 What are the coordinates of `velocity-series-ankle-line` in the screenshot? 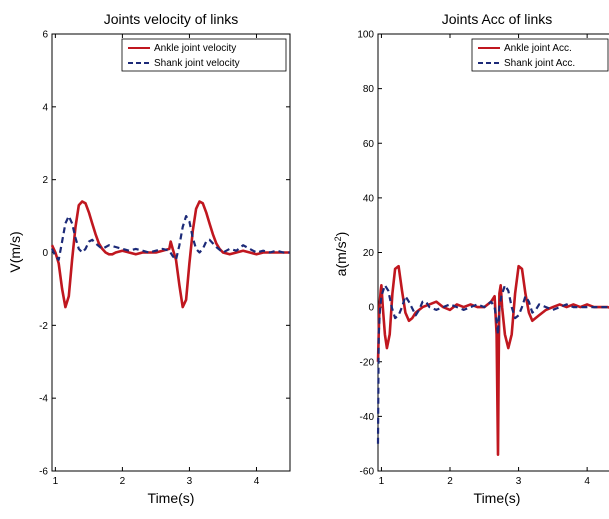 It's located at (170, 254).